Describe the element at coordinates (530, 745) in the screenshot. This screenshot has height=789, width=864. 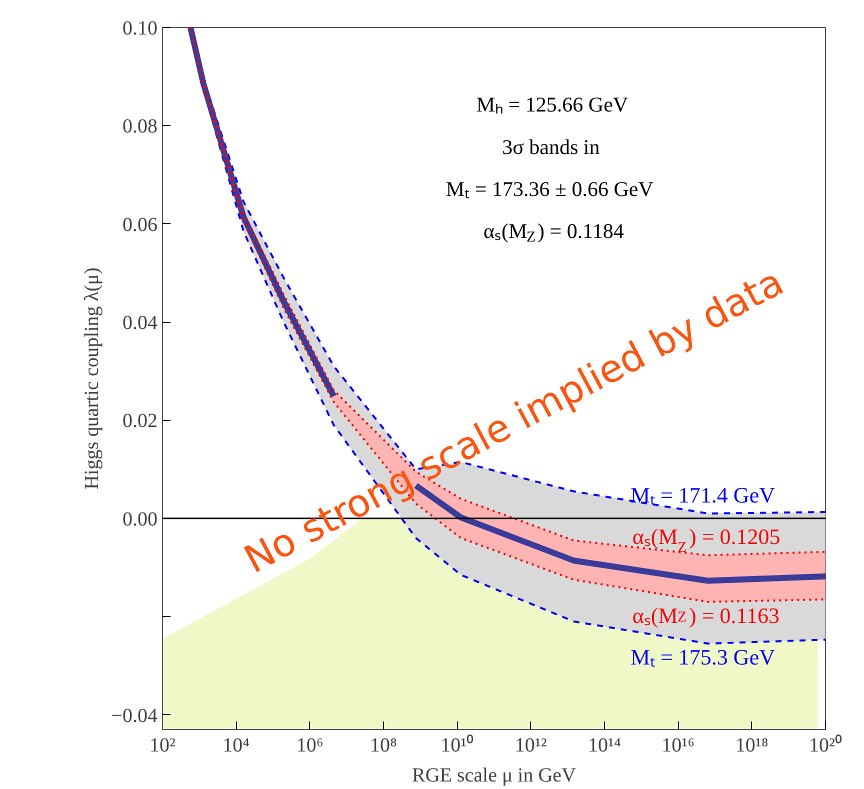
I see `x-tick-label: 10¹²` at that location.